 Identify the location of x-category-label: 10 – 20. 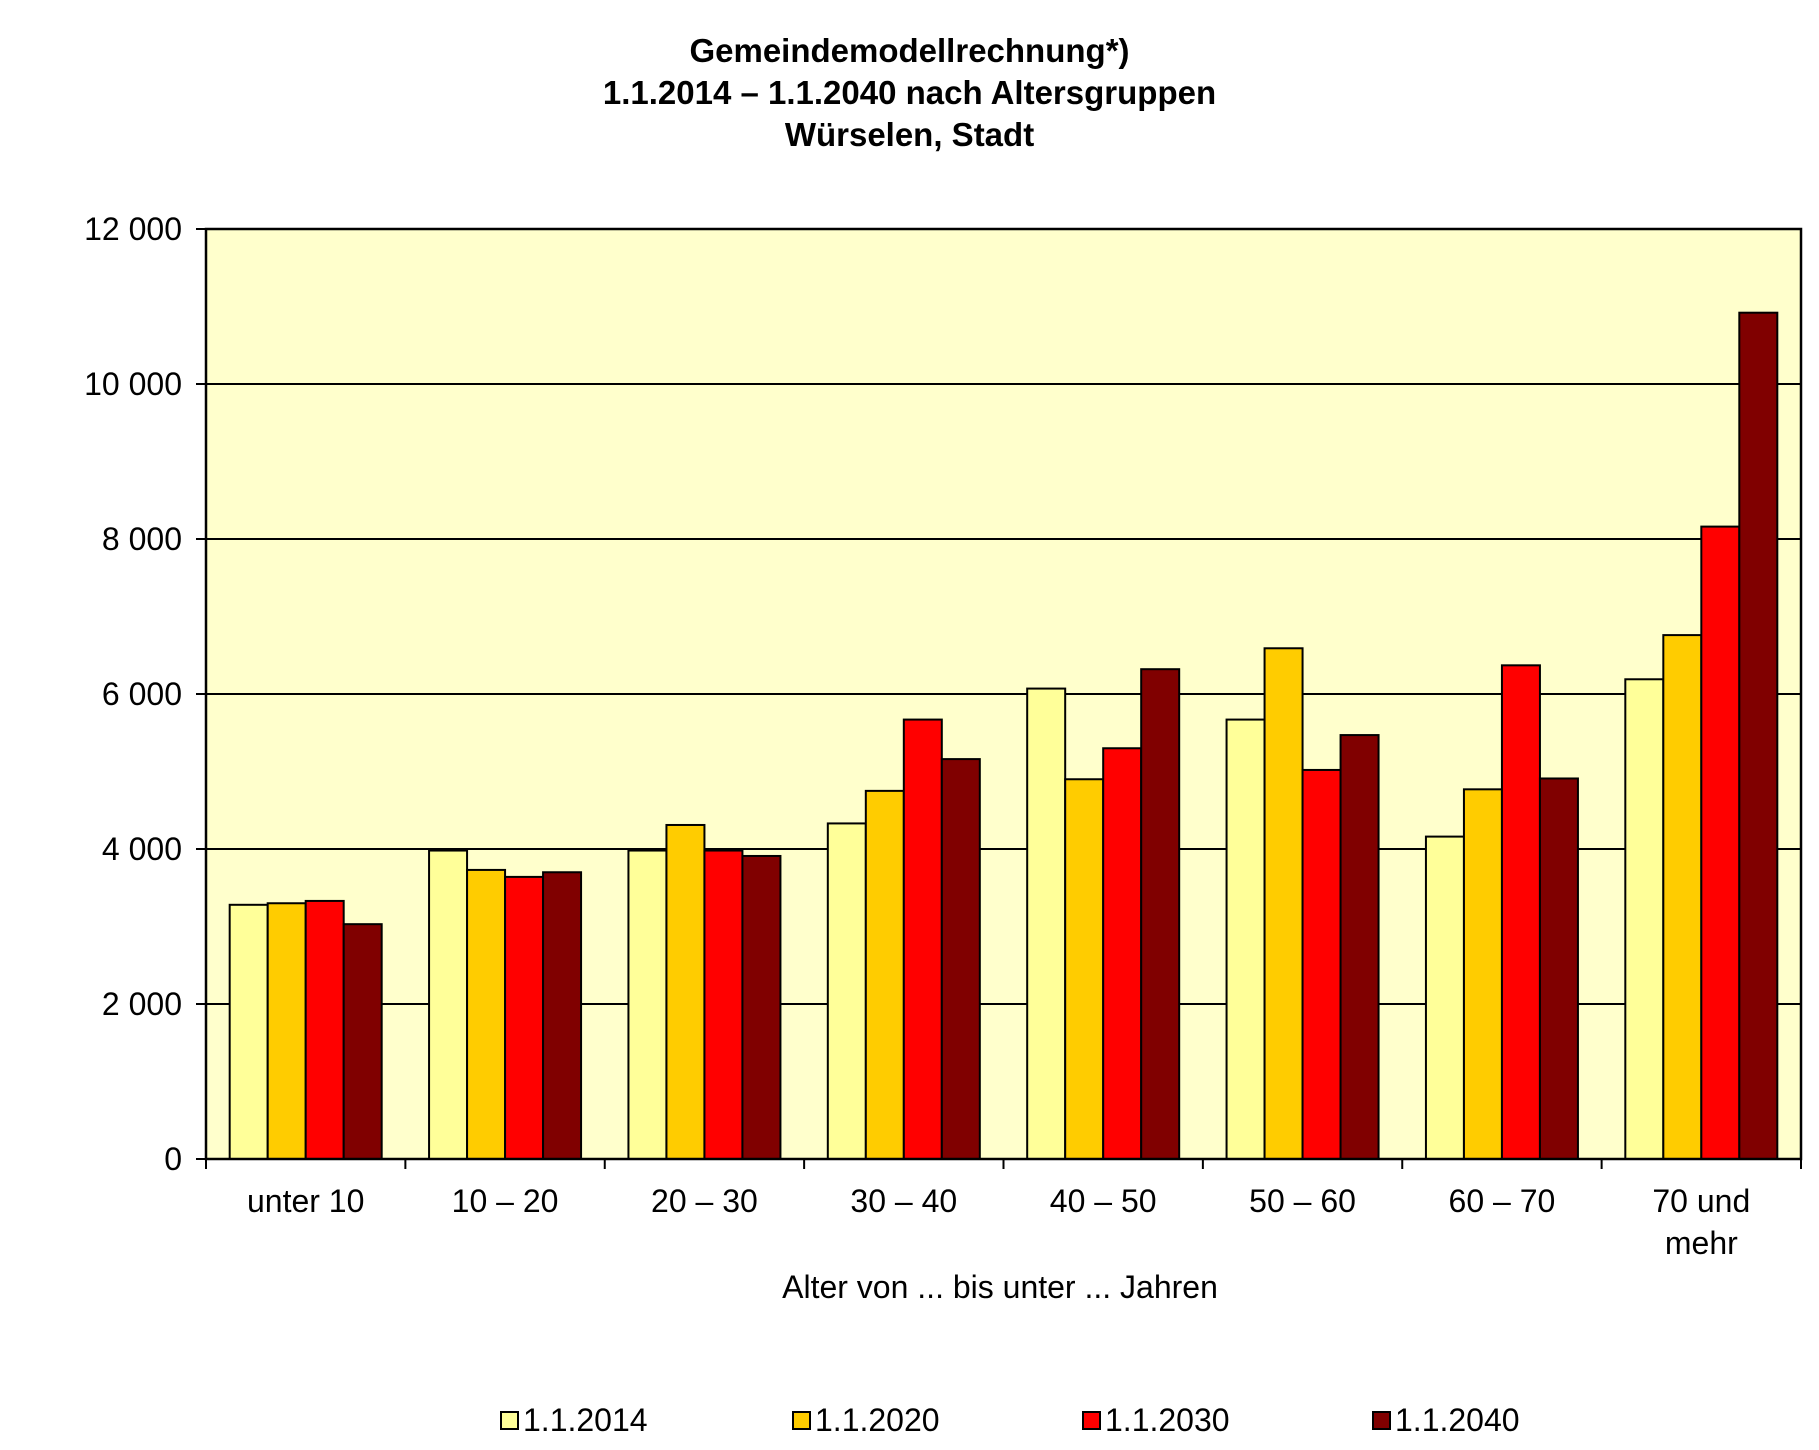
(505, 1201).